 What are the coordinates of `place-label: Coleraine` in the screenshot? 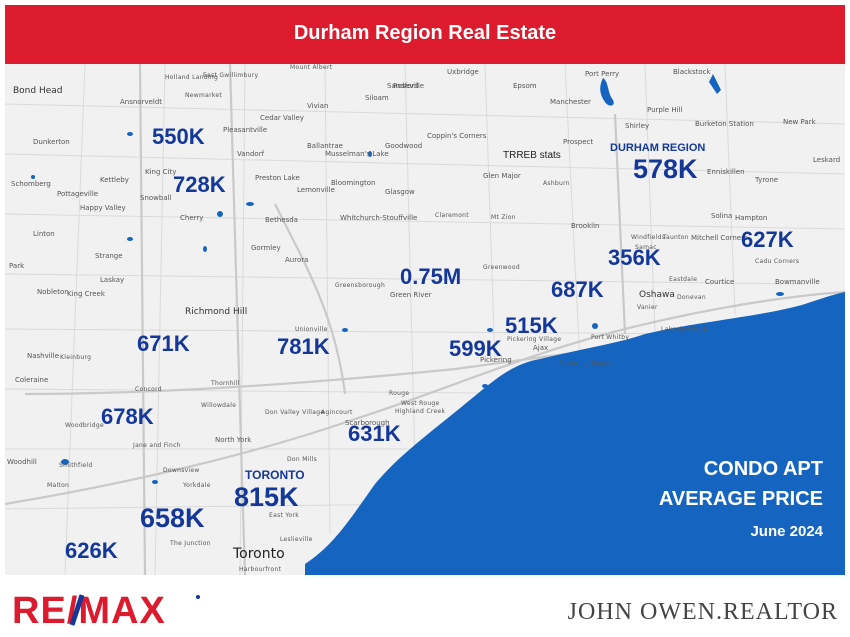 It's located at (32, 380).